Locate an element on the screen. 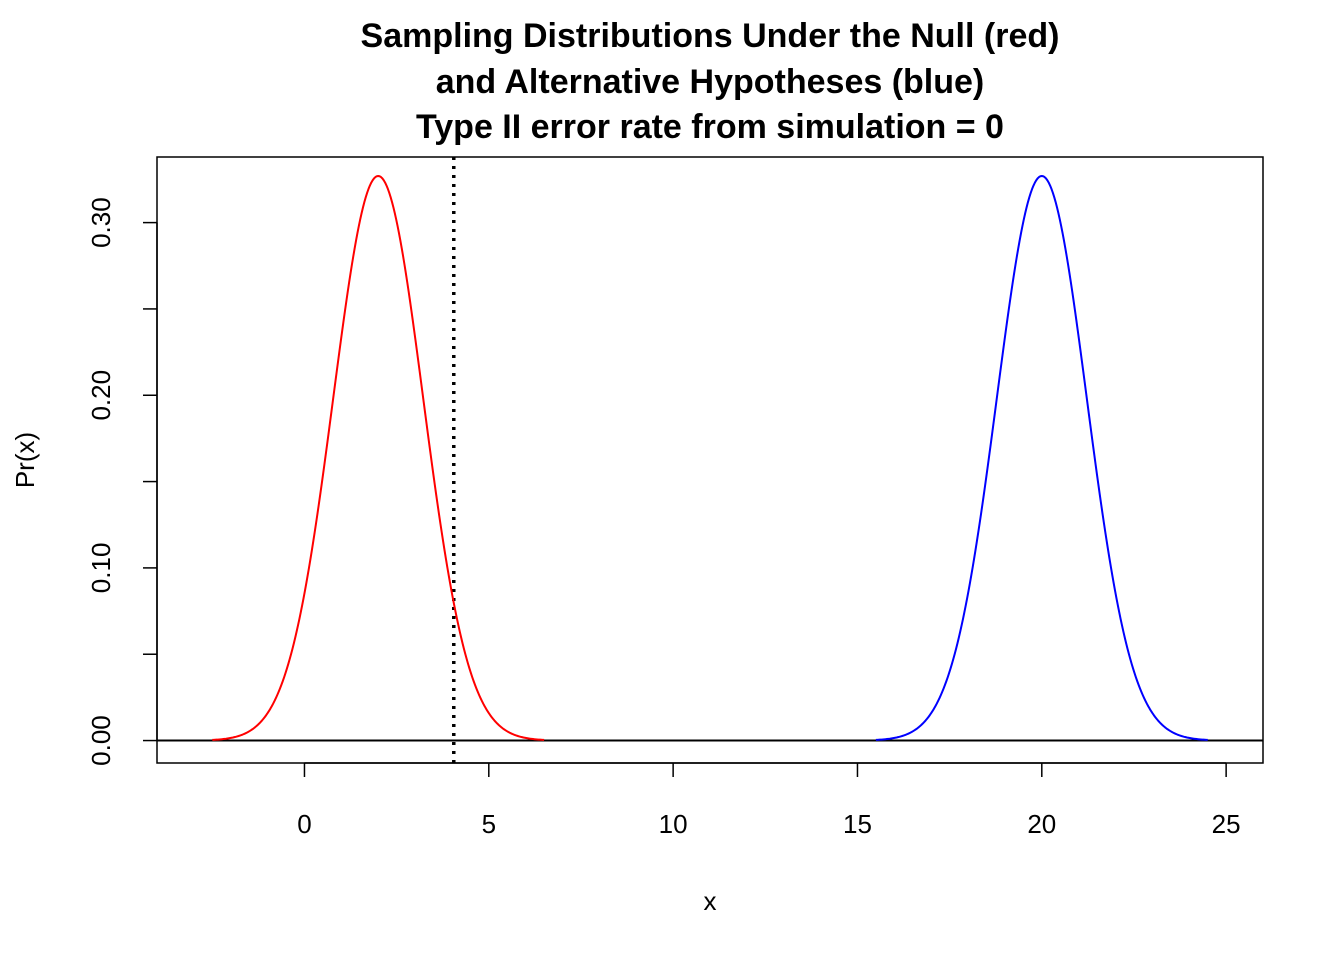 The height and width of the screenshot is (960, 1344). chart-title-line-2: and Alternative Hypotheses (blue) is located at coordinates (710, 82).